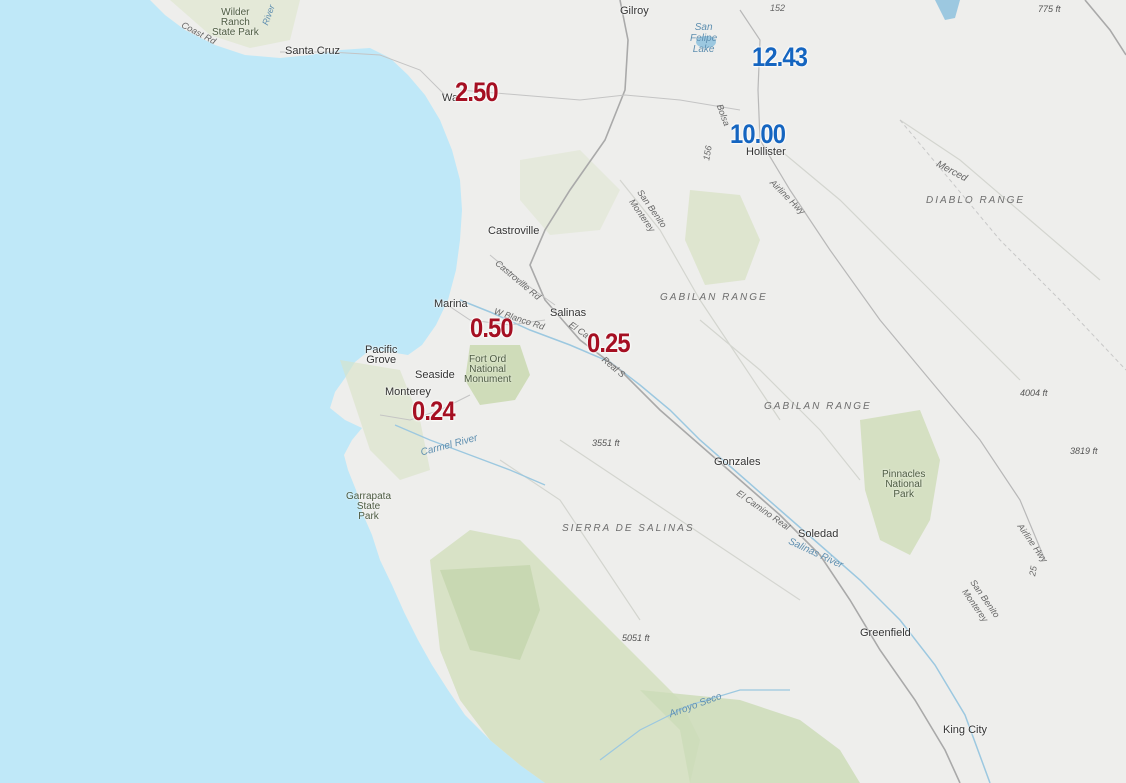  I want to click on range-sierra-de-salinas: SIERRA DE SALINAS, so click(628, 528).